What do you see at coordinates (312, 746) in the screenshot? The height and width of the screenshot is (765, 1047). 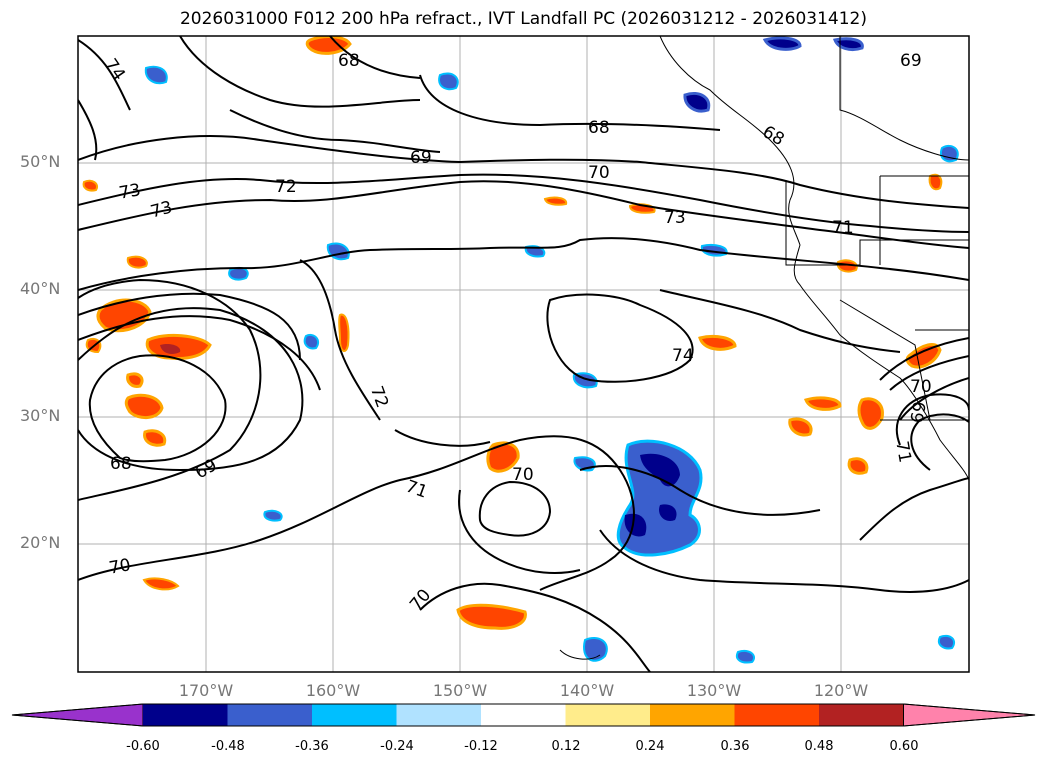 I see `colorbar-tick-label: -0.36` at bounding box center [312, 746].